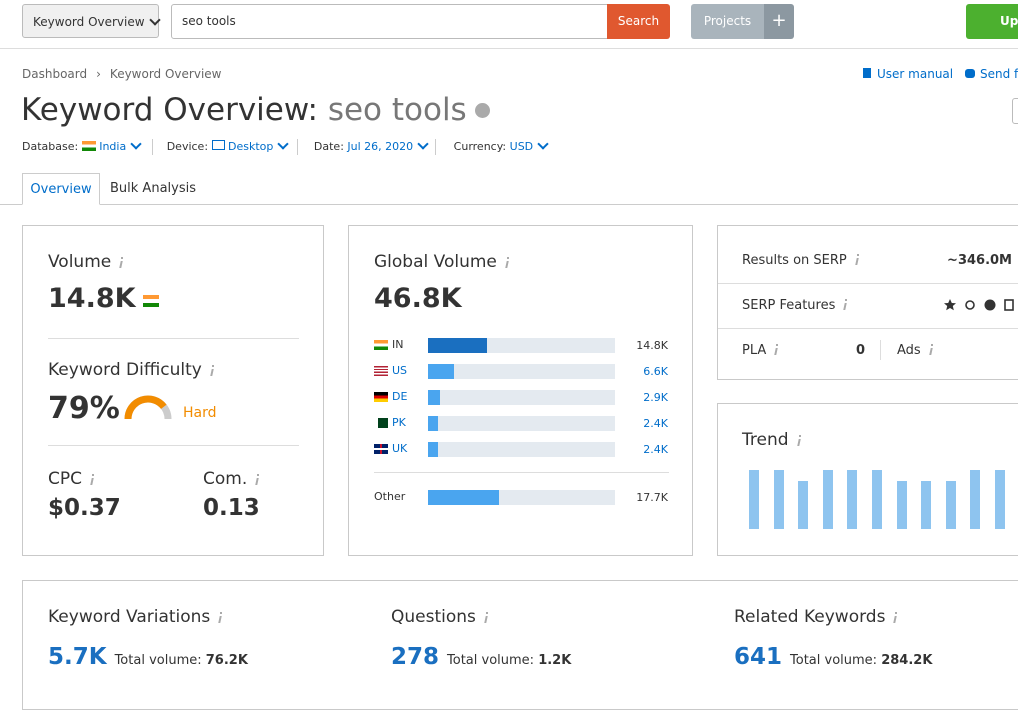 This screenshot has height=710, width=1018. I want to click on difficulty-gauge, so click(148, 407).